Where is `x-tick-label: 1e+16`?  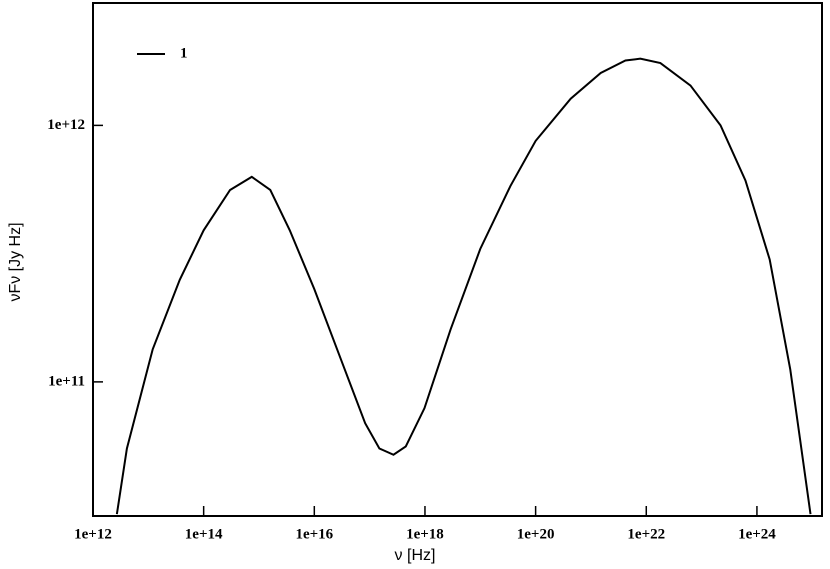 x-tick-label: 1e+16 is located at coordinates (314, 534).